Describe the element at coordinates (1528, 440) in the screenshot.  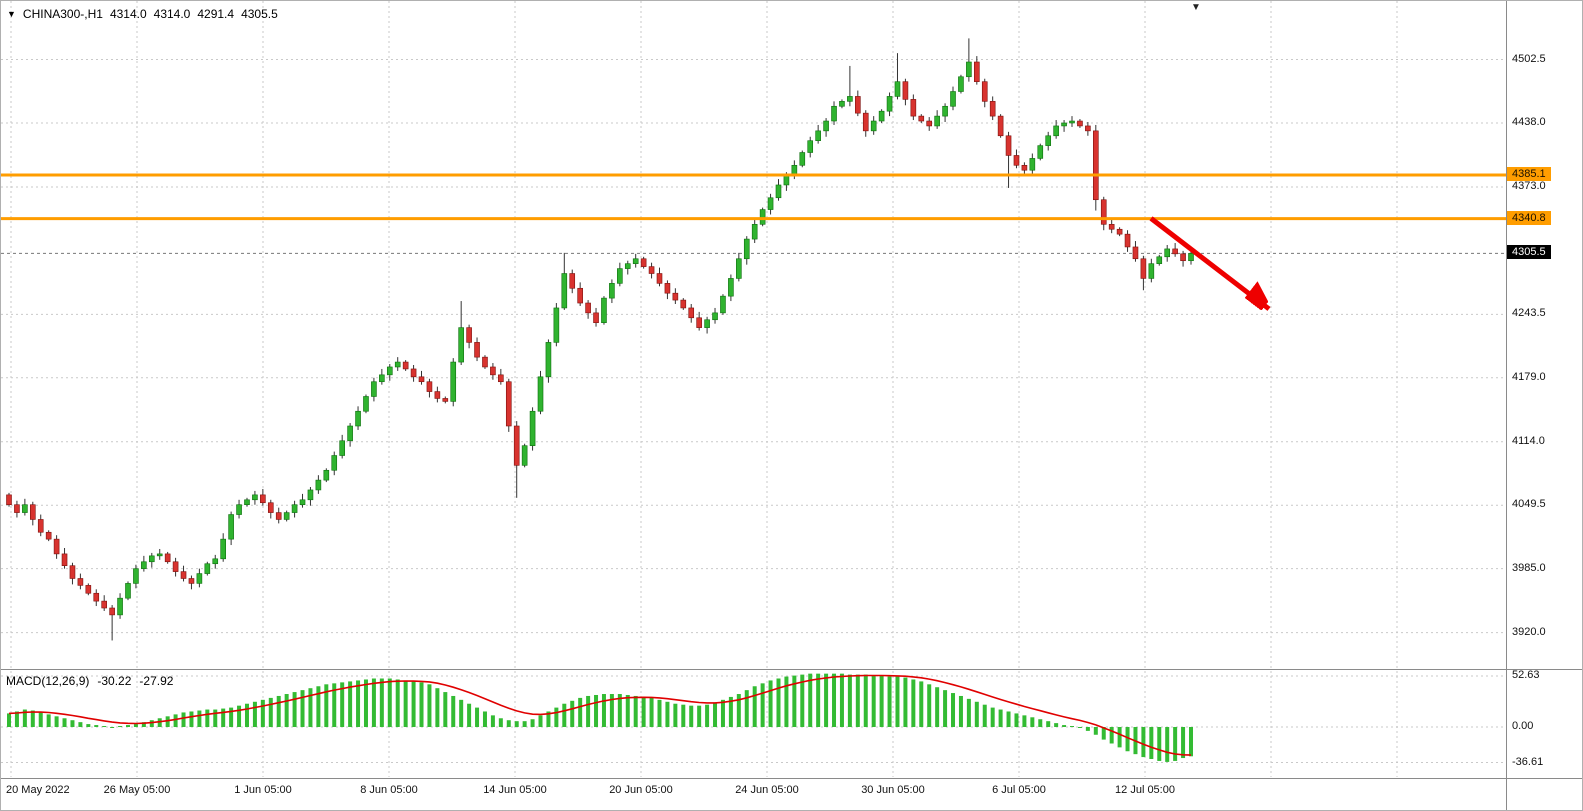
I see `price-tick-label: 4114.0` at that location.